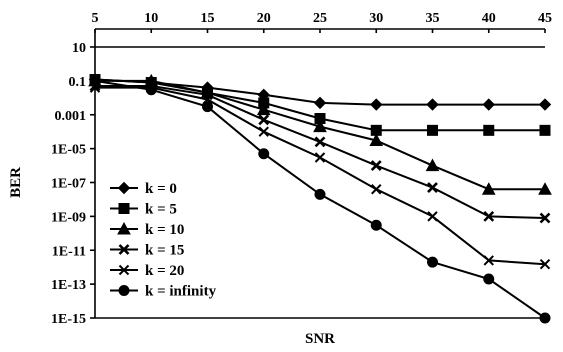 The image size is (563, 352). Describe the element at coordinates (164, 271) in the screenshot. I see `legend-label: k = 20` at that location.